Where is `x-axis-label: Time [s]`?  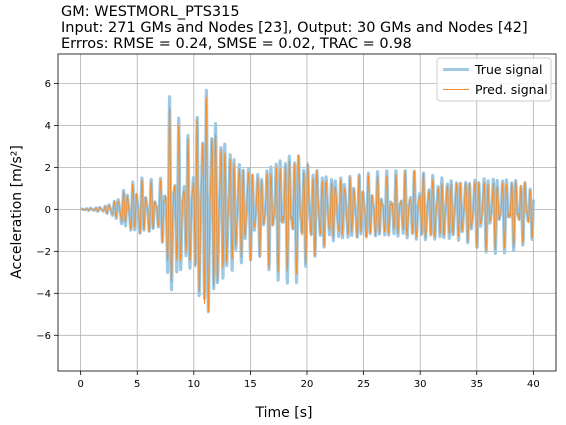
x-axis-label: Time [s] is located at coordinates (284, 413).